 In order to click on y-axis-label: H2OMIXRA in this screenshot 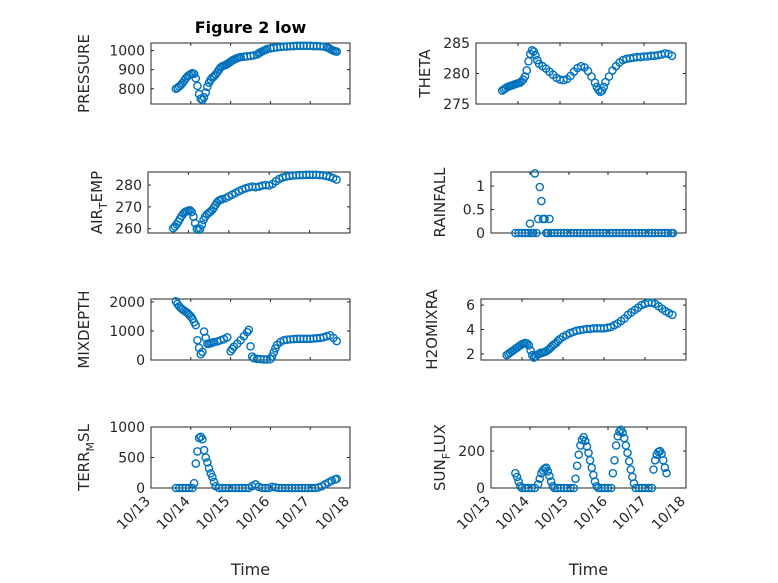, I will do `click(432, 329)`.